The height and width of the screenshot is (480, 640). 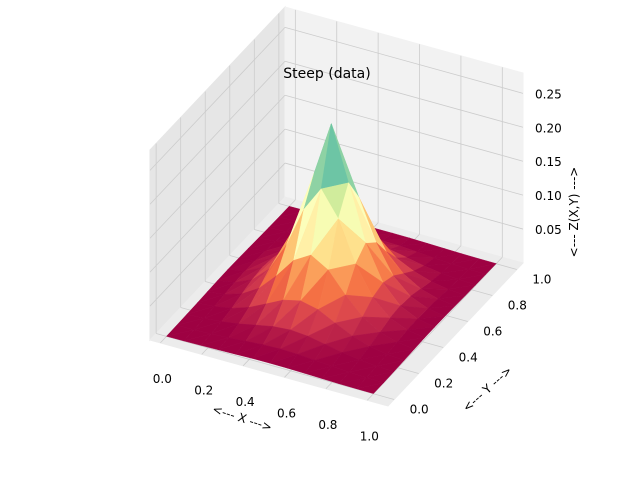 What do you see at coordinates (419, 410) in the screenshot?
I see `y-tick-label: 0.0` at bounding box center [419, 410].